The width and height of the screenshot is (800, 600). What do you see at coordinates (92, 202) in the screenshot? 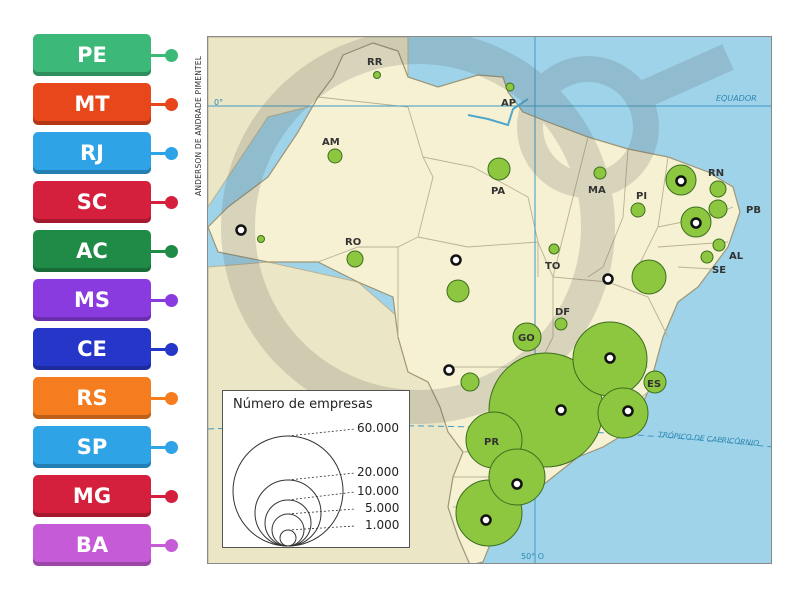
I see `label-sc: SC` at bounding box center [92, 202].